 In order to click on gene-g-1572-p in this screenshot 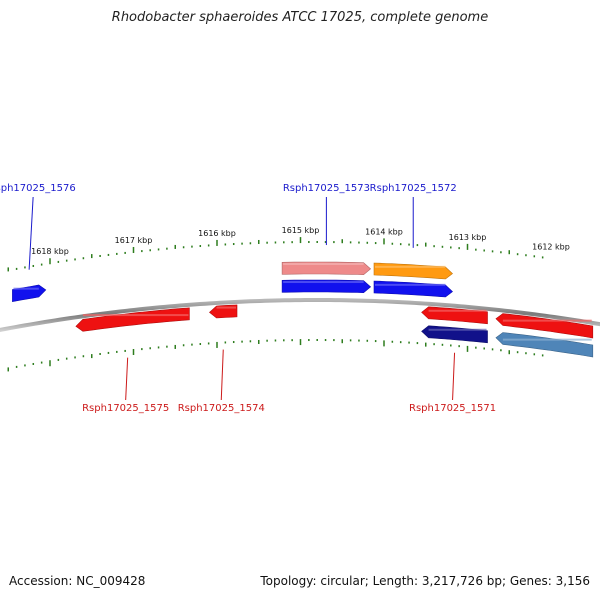, I will do `click(413, 271)`.